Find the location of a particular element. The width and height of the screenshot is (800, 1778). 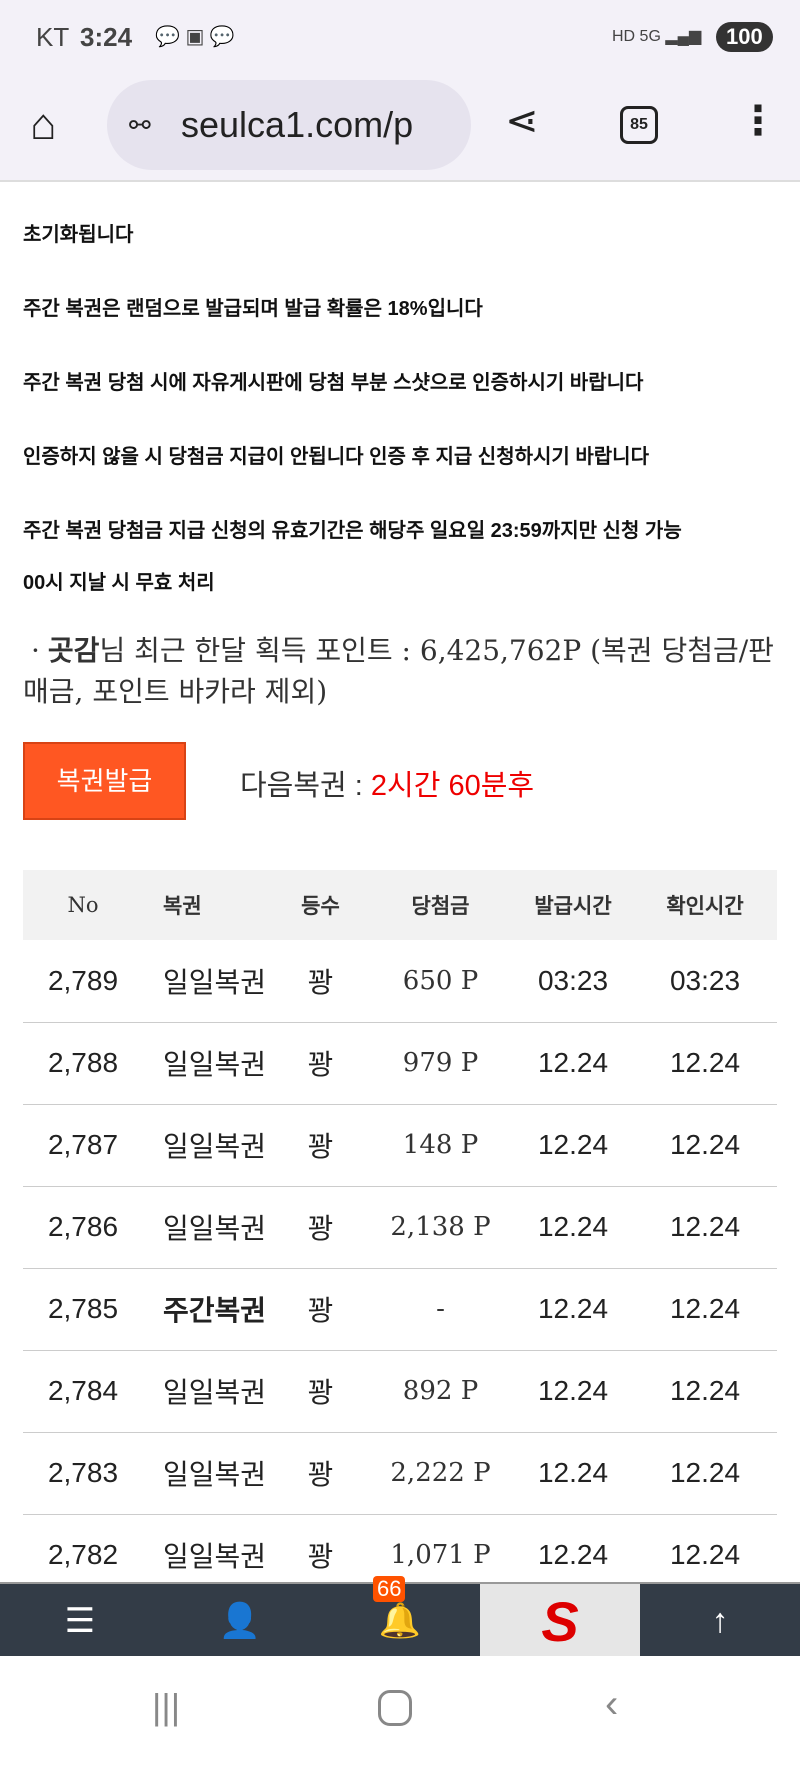

site-settings-icon: ⚯ is located at coordinates (140, 125).